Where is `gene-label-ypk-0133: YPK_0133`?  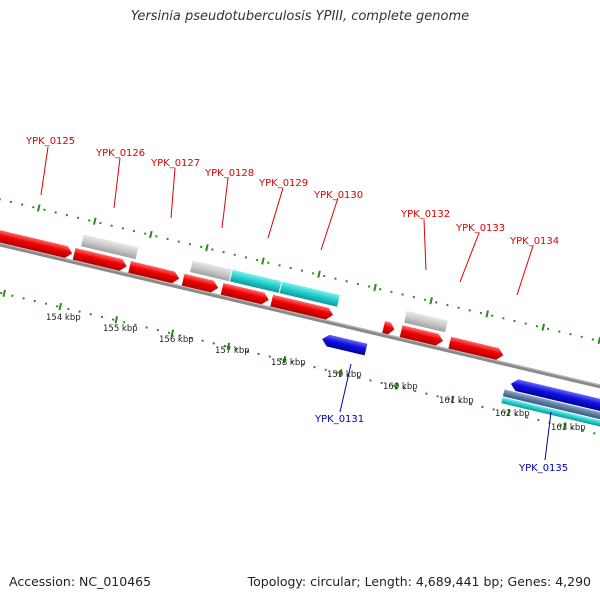
gene-label-ypk-0133: YPK_0133 is located at coordinates (480, 228).